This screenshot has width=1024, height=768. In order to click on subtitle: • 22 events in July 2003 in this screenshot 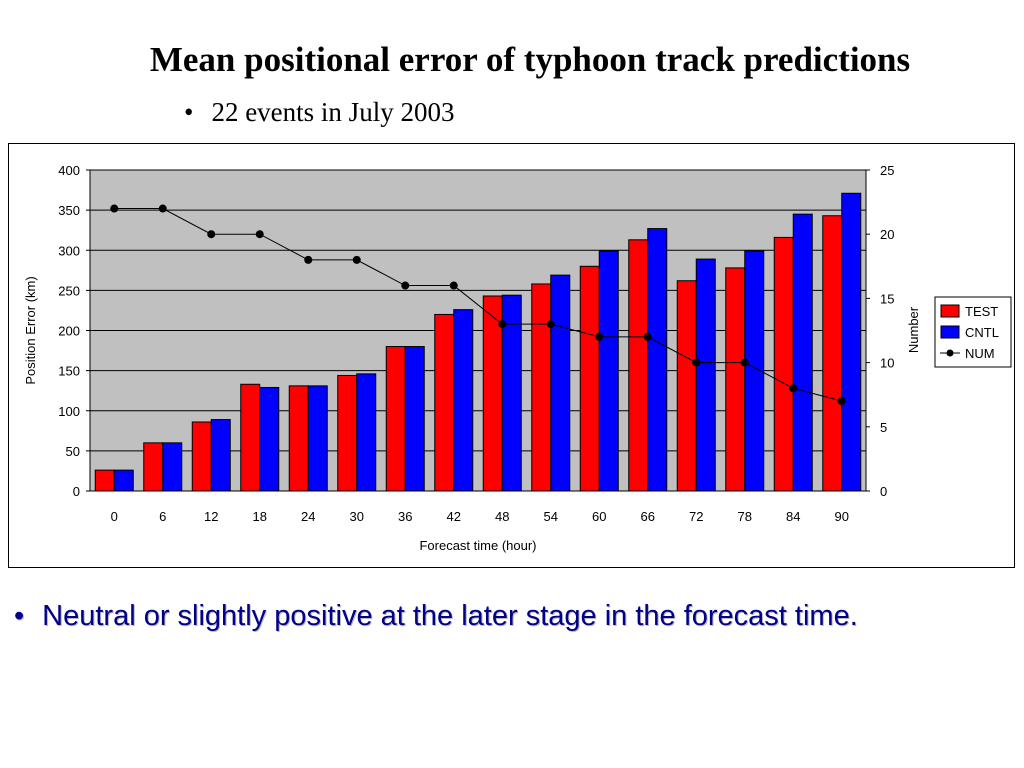, I will do `click(319, 112)`.